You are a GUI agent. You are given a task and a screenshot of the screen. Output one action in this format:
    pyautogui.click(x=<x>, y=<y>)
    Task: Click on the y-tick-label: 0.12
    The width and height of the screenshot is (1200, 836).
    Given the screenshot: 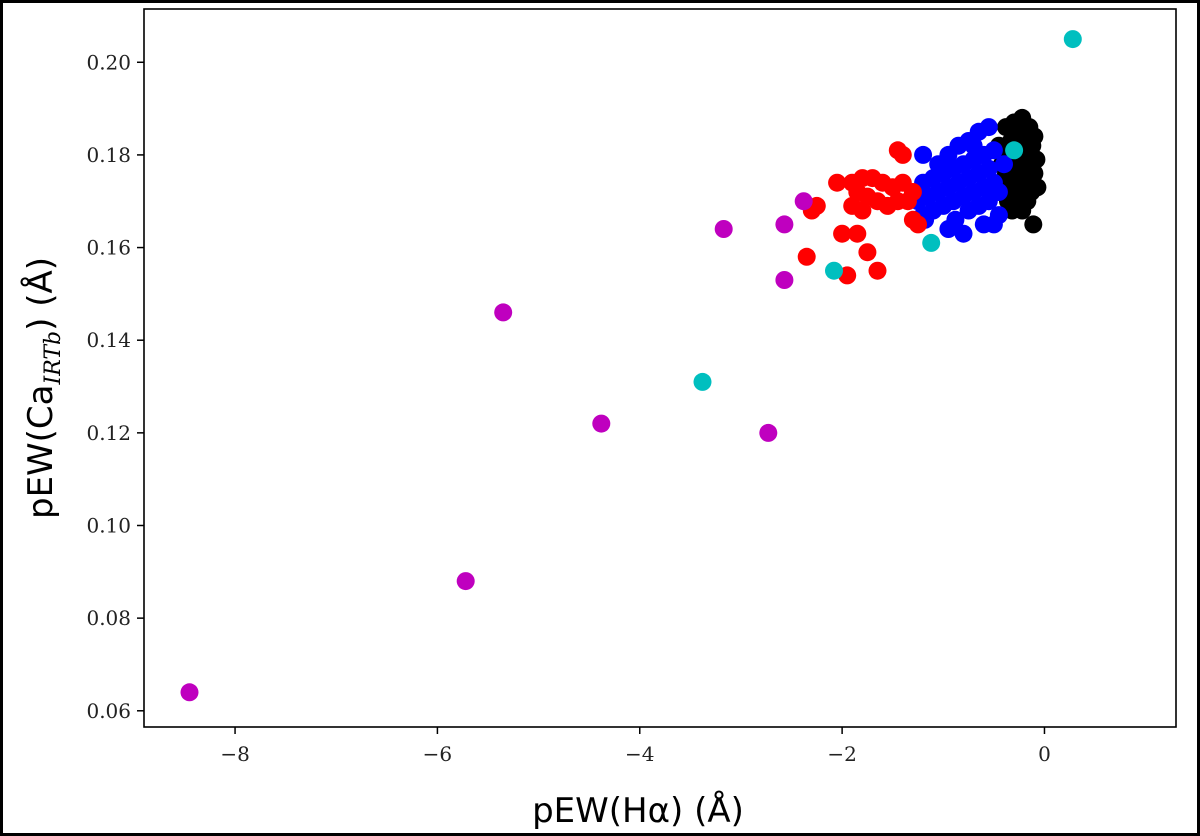 What is the action you would take?
    pyautogui.click(x=108, y=433)
    